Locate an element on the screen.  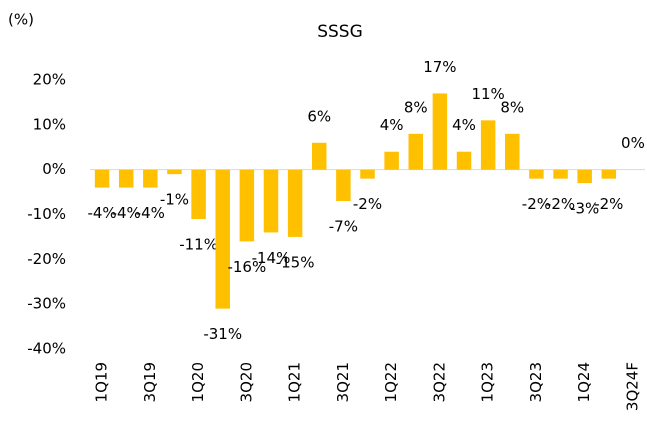
data-label: 17% is located at coordinates (439, 67).